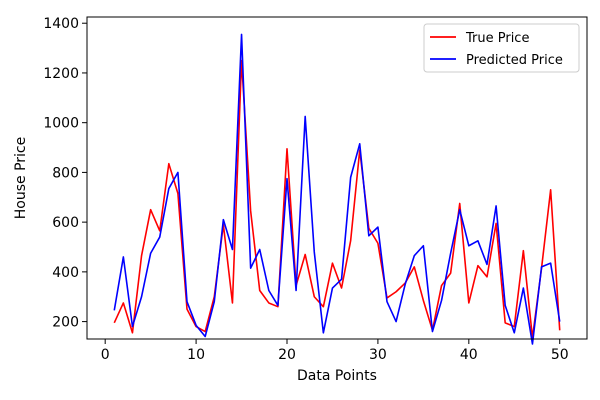 This screenshot has height=400, width=600. I want to click on y-tick-label: 400, so click(65, 273).